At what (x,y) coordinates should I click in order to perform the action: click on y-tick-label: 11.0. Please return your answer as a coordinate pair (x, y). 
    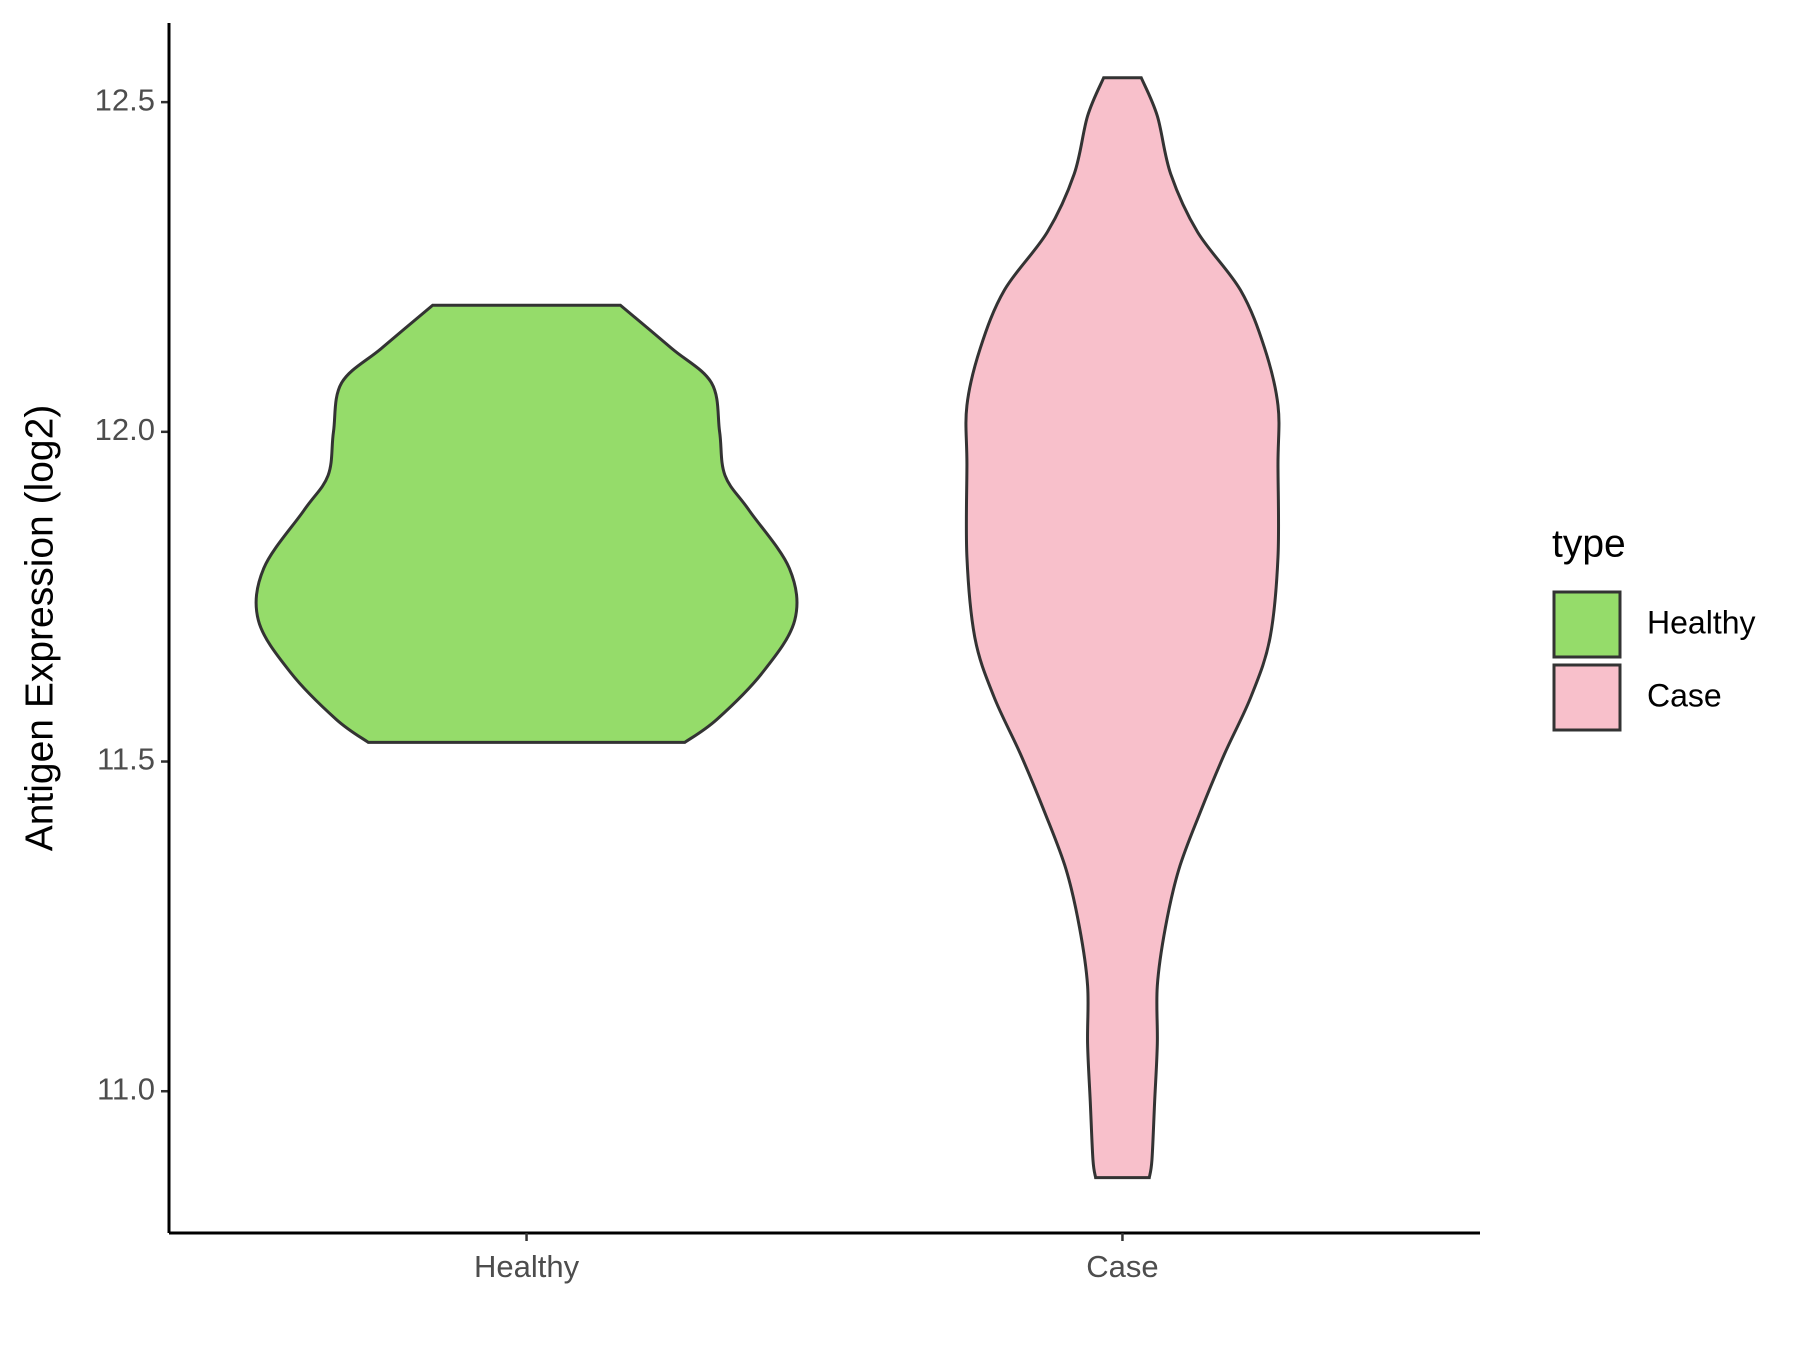
    Looking at the image, I should click on (126, 1088).